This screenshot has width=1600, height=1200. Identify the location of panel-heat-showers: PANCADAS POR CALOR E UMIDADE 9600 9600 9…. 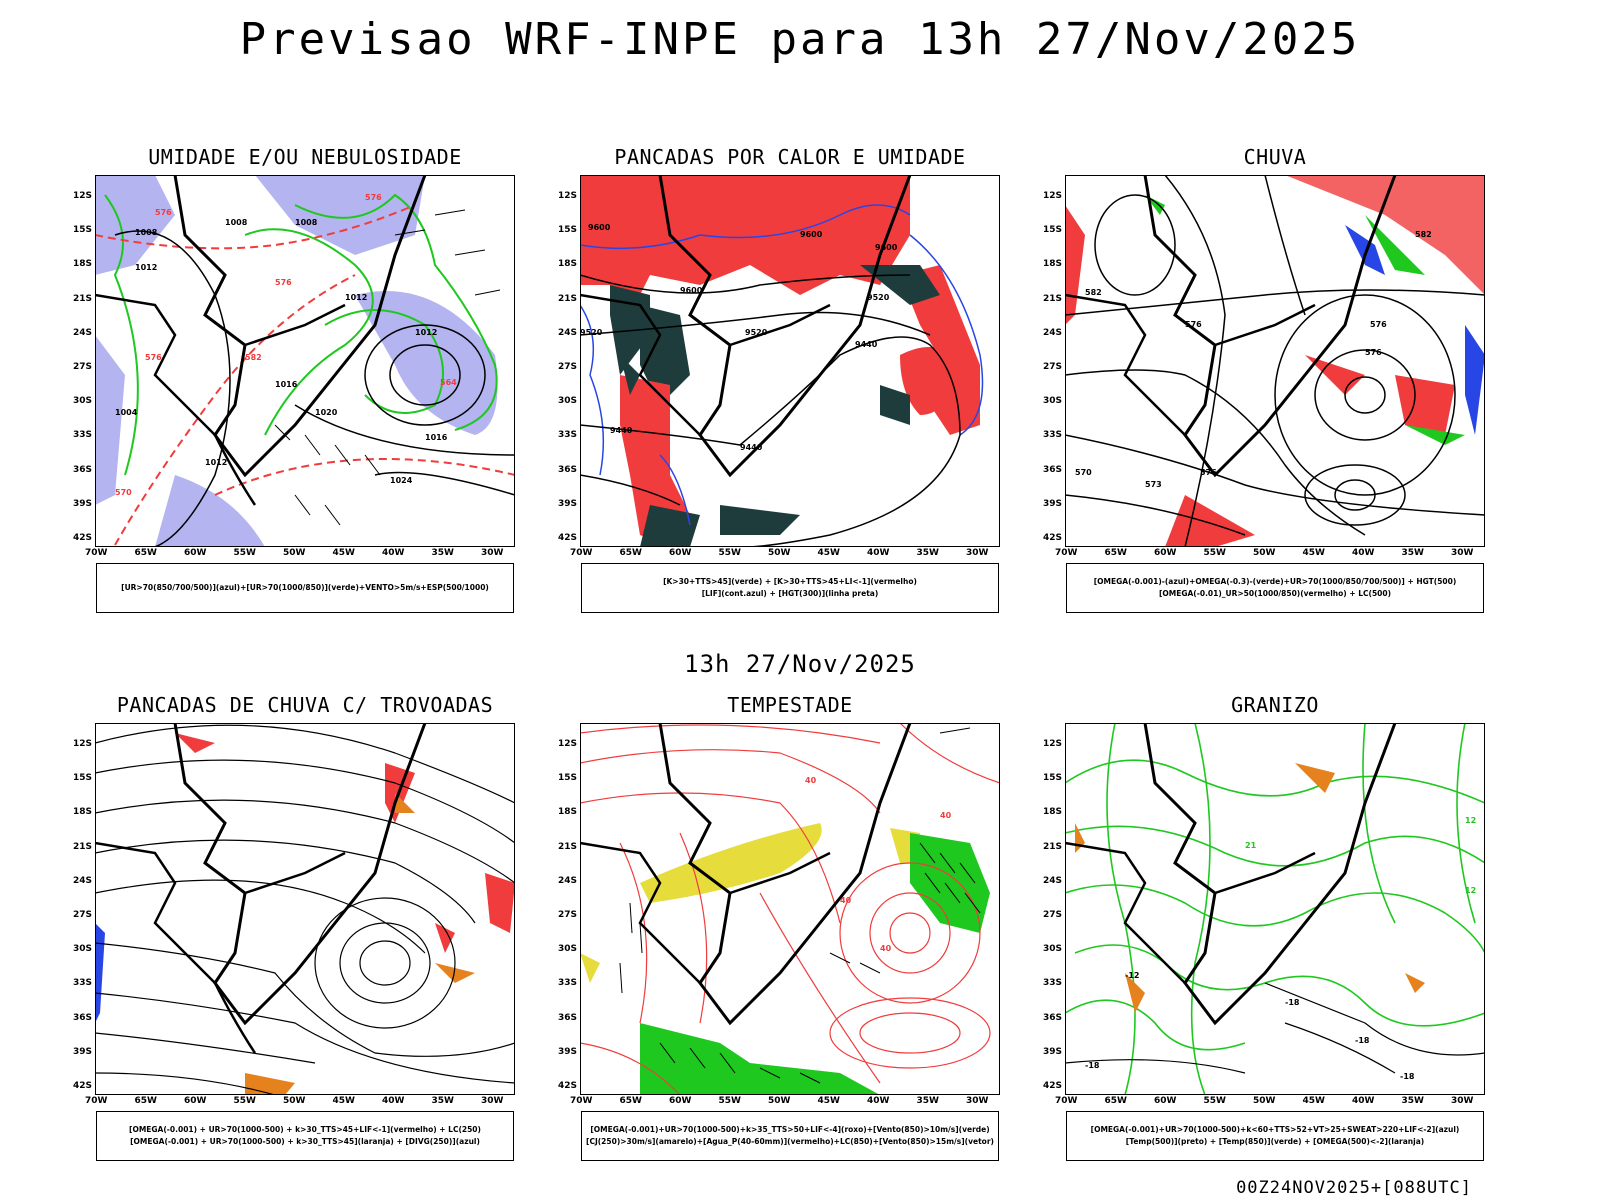
(789, 379).